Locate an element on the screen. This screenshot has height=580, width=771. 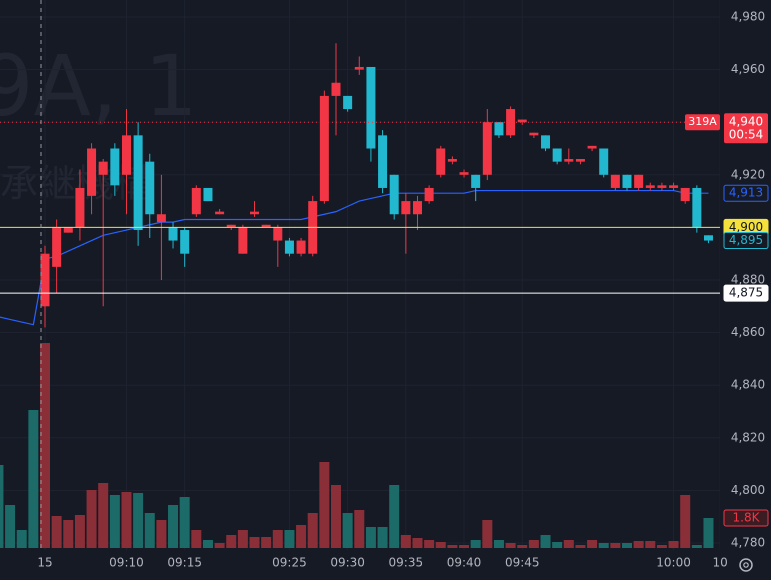
volume-label: 1.8K is located at coordinates (747, 518).